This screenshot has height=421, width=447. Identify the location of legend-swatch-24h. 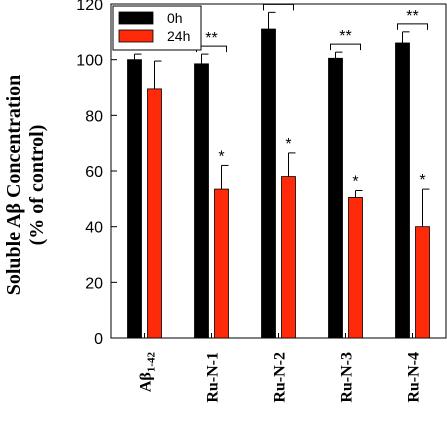
(136, 36).